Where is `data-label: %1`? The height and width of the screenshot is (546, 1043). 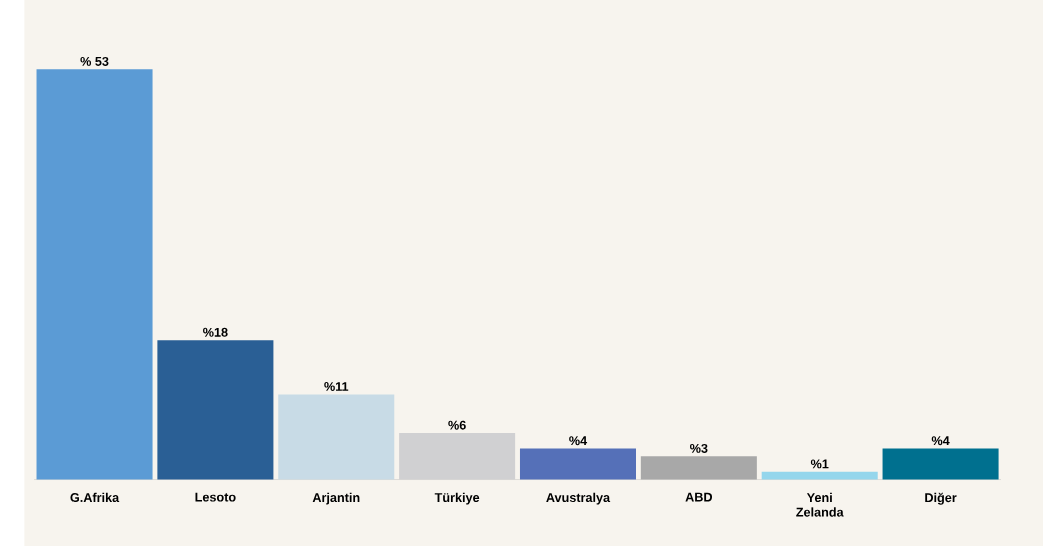 data-label: %1 is located at coordinates (819, 464).